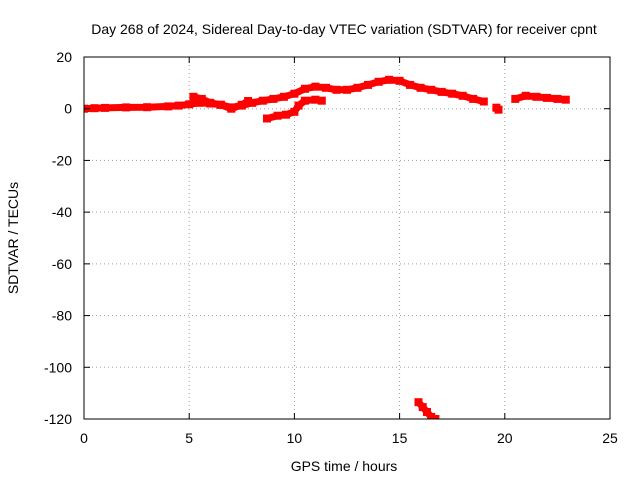  What do you see at coordinates (62, 160) in the screenshot?
I see `y-tick-label: -20` at bounding box center [62, 160].